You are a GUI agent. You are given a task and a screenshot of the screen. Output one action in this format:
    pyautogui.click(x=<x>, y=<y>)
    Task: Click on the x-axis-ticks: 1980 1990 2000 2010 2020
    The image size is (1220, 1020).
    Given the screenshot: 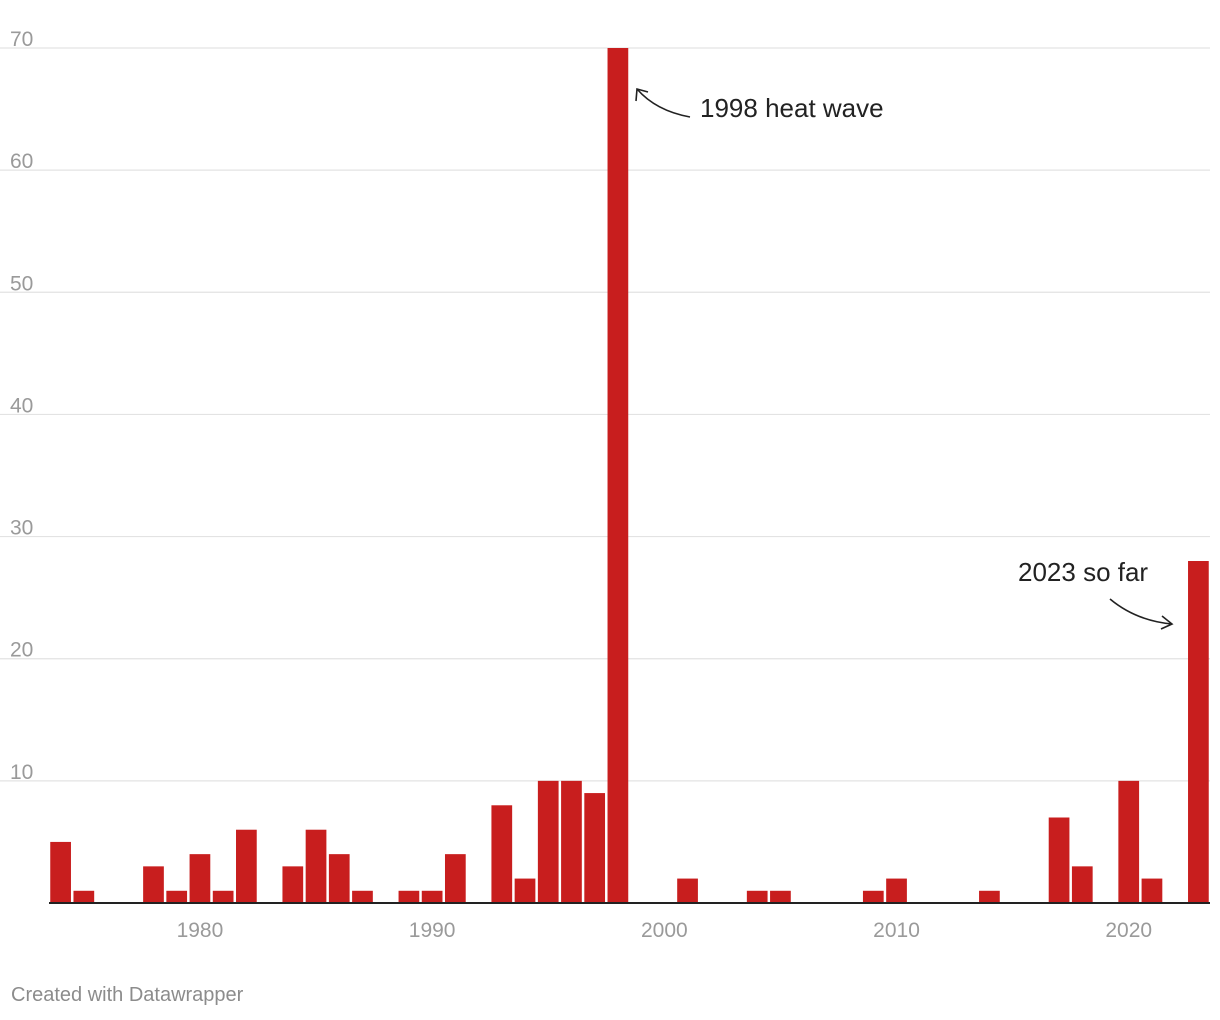 What is the action you would take?
    pyautogui.click(x=665, y=930)
    